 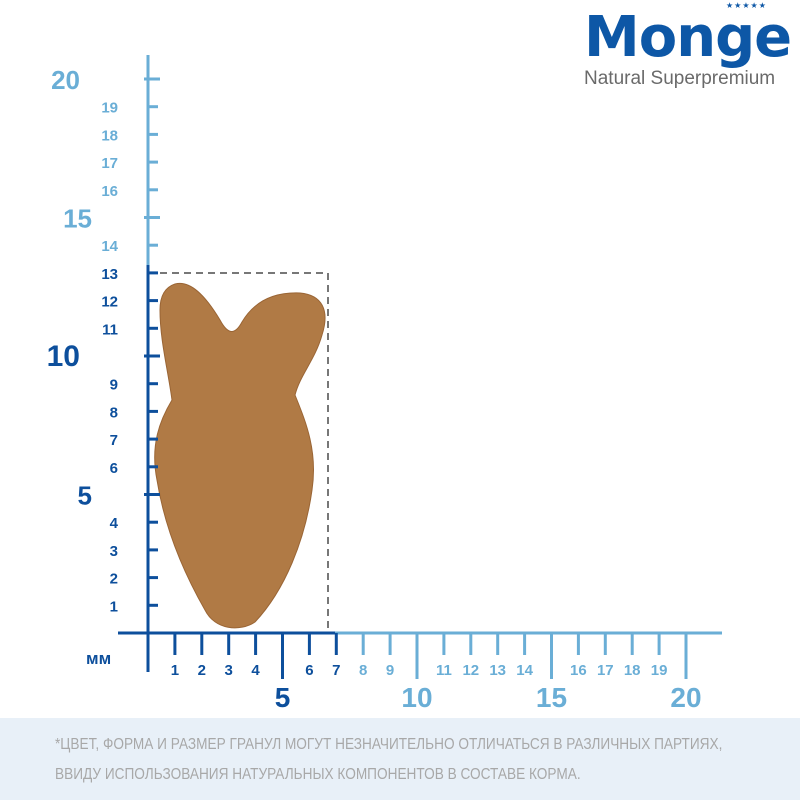 What do you see at coordinates (659, 670) in the screenshot?
I see `x-tick-label: 19` at bounding box center [659, 670].